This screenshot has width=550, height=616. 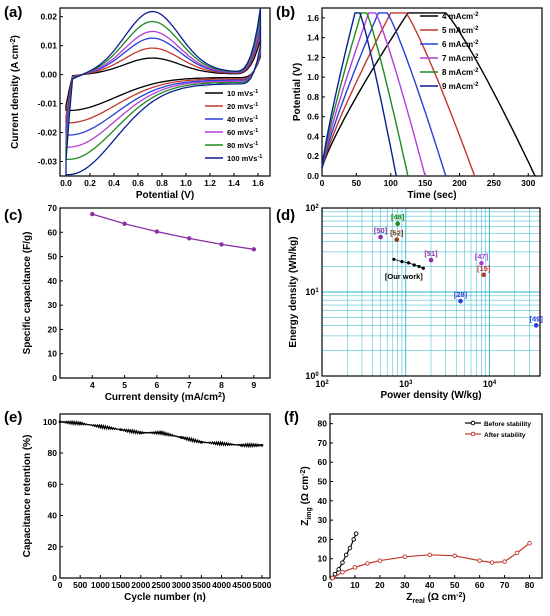 I want to click on ragone-point-label: [28], so click(x=461, y=294).